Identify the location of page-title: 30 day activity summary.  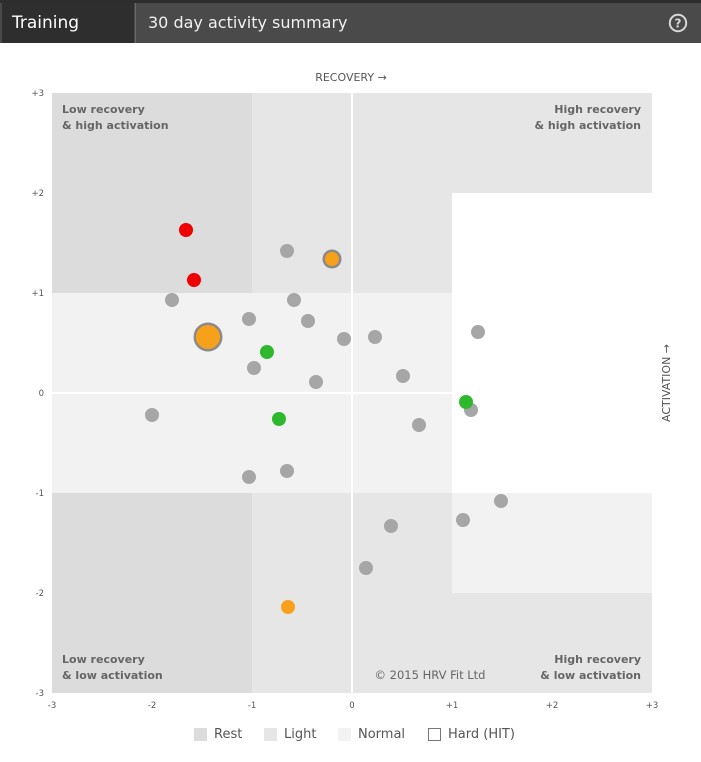
(241, 23).